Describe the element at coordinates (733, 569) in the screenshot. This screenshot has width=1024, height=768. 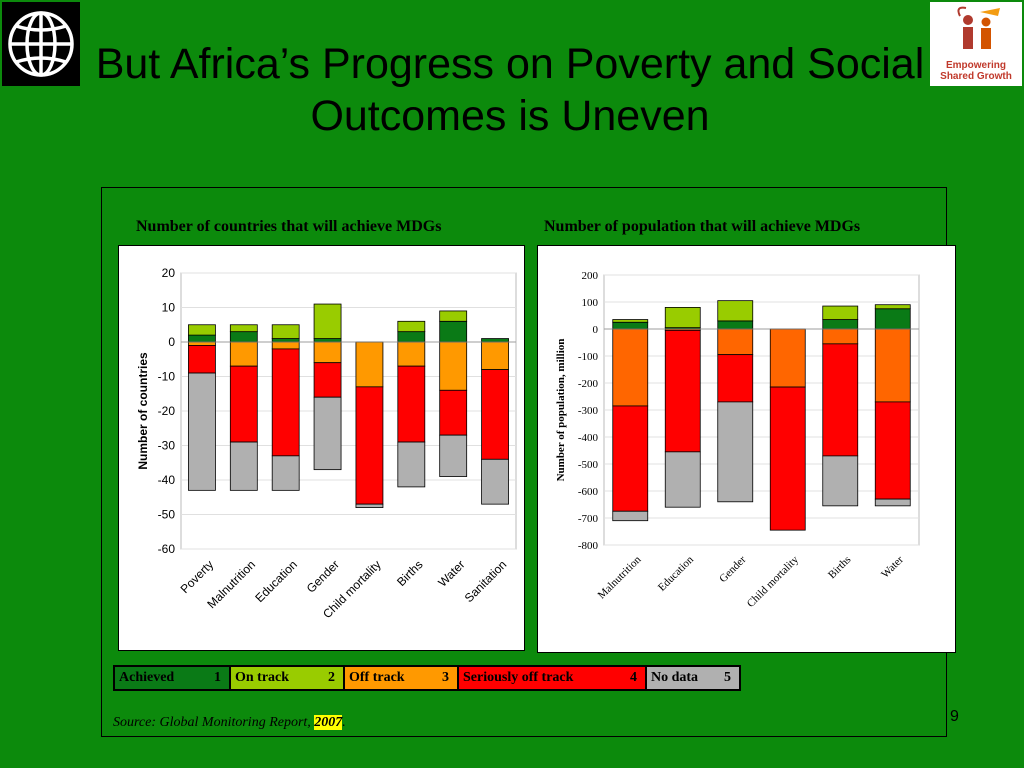
I see `x-tick-label: Gender` at that location.